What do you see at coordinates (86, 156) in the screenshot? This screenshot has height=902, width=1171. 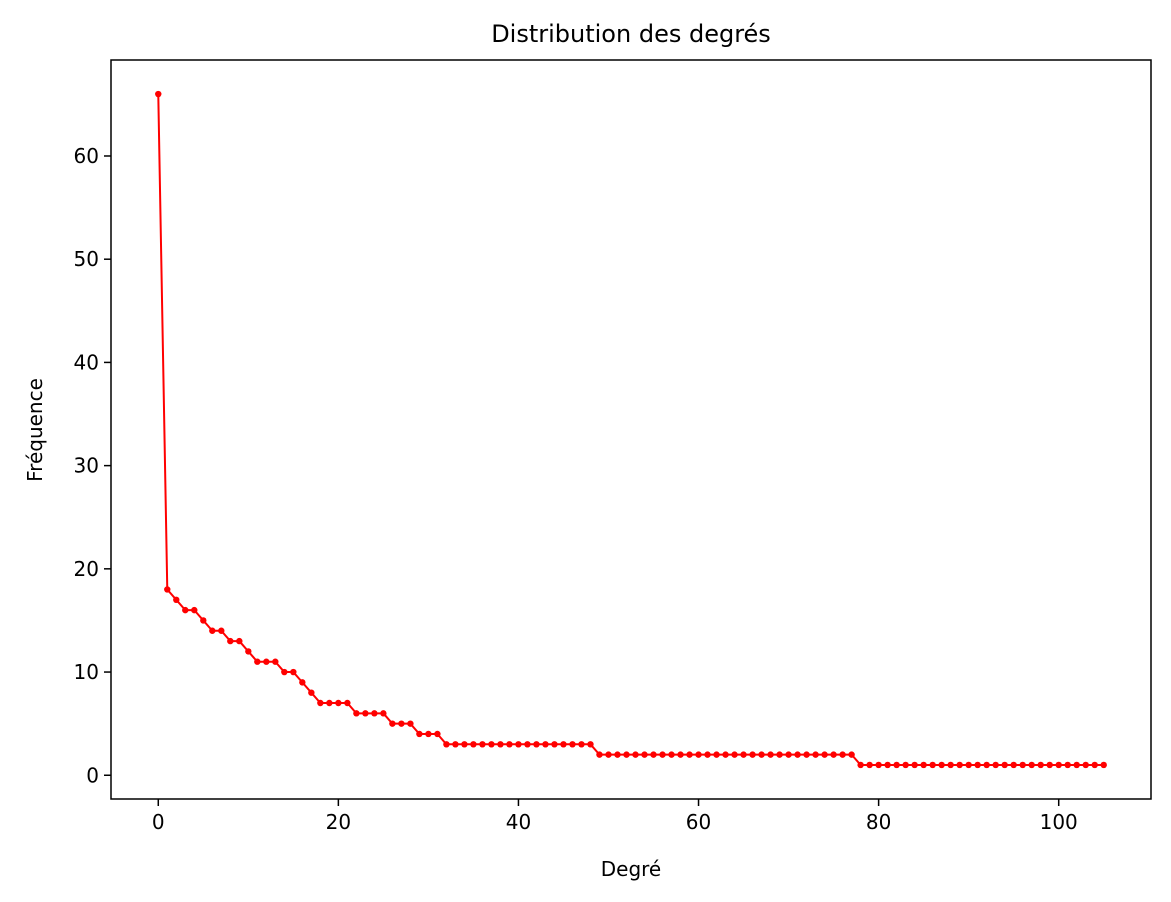 I see `y-tick-label: 60` at bounding box center [86, 156].